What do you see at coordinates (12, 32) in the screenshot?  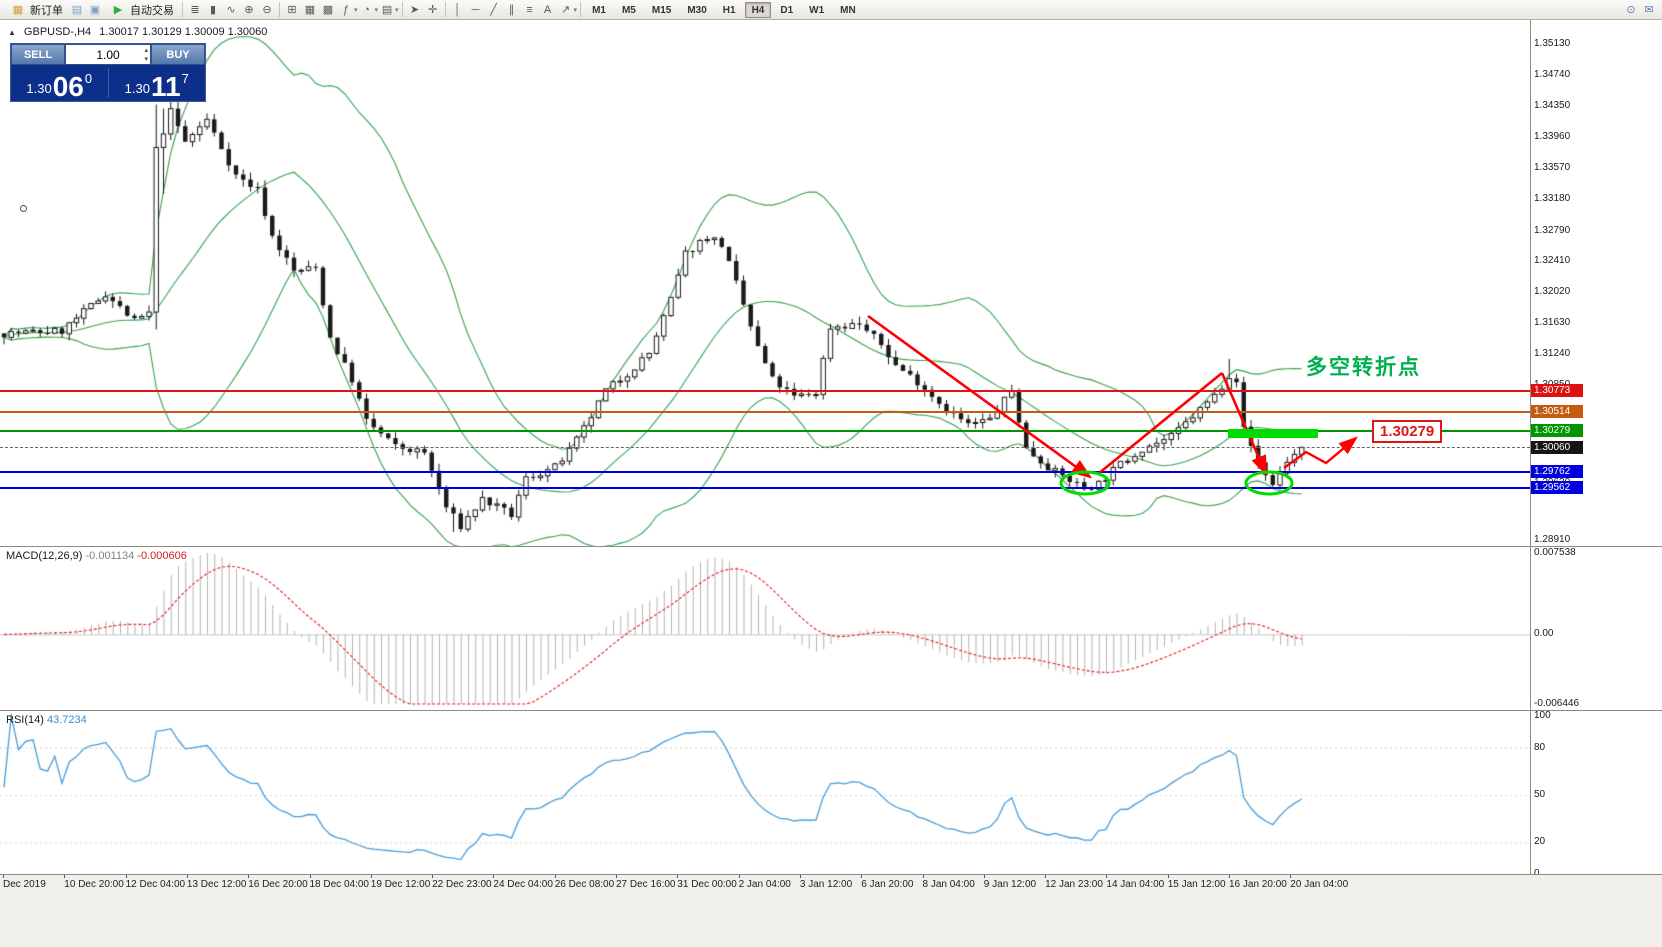 I see `collapse-triangle-icon: ▲` at bounding box center [12, 32].